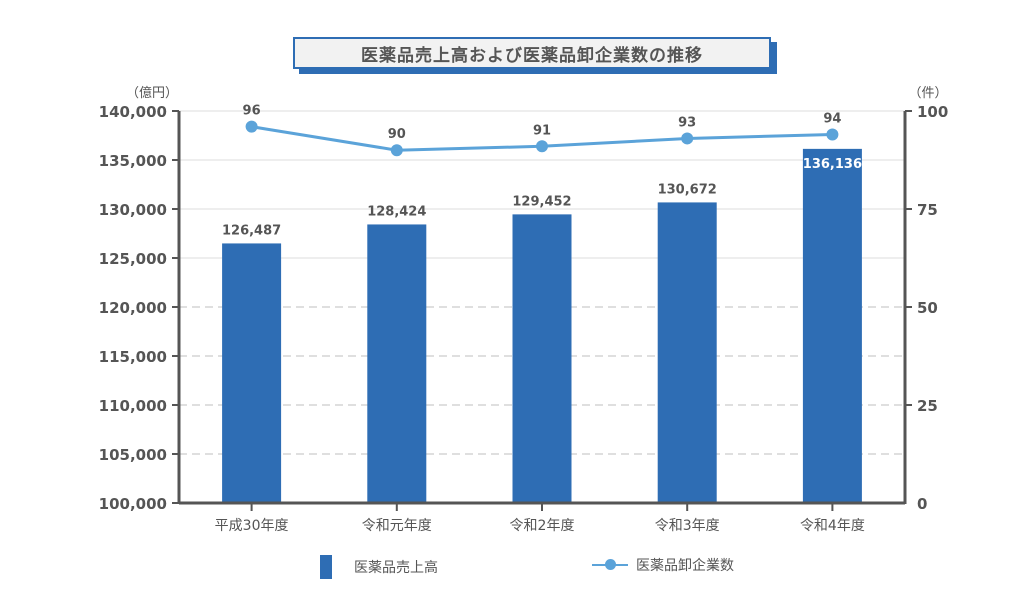  Describe the element at coordinates (832, 119) in the screenshot. I see `line-value-label: 94` at that location.